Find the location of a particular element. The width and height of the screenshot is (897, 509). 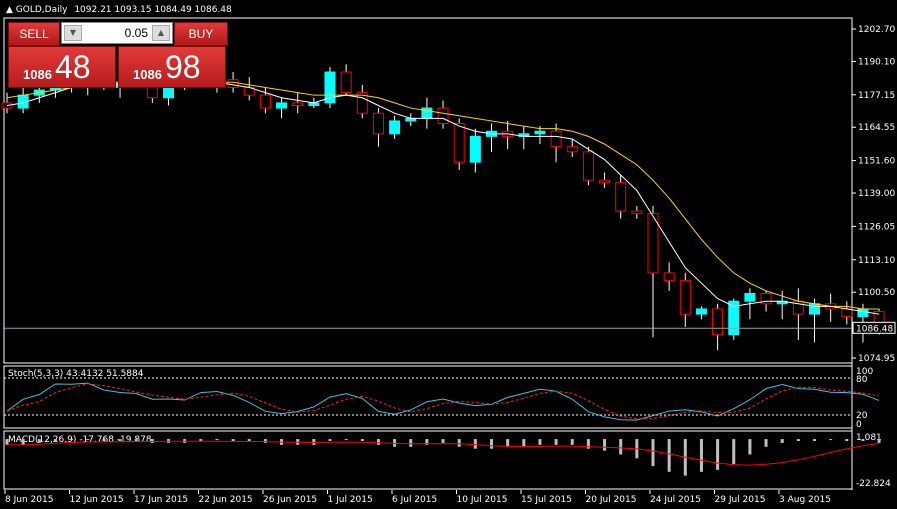

price-tick-label: 1113.10 is located at coordinates (876, 261).